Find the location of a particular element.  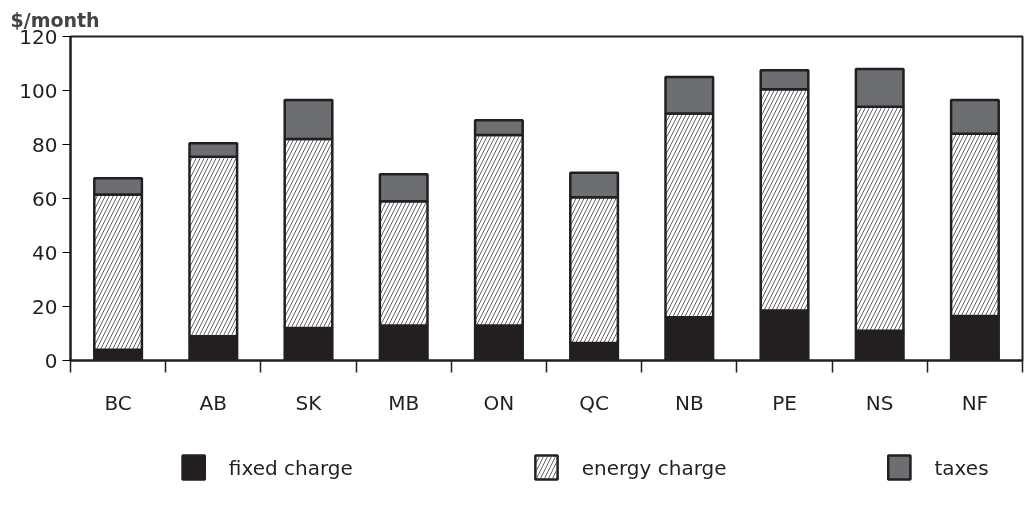

x-tick-label: QC is located at coordinates (594, 402).